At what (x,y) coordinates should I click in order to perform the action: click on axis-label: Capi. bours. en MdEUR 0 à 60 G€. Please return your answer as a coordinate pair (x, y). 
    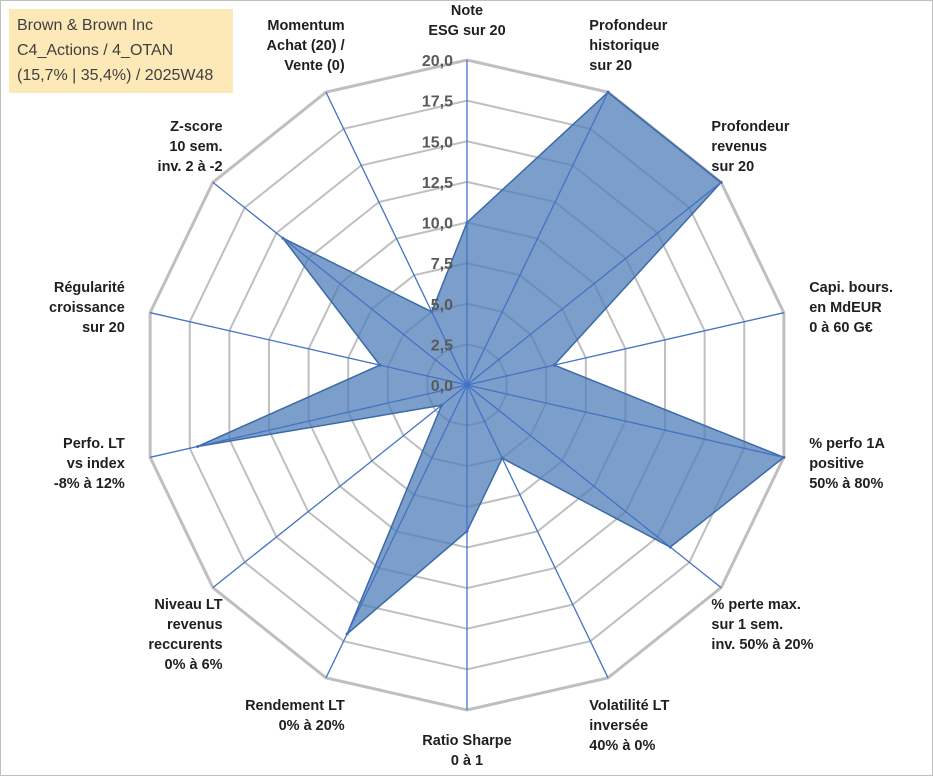
    Looking at the image, I should click on (851, 308).